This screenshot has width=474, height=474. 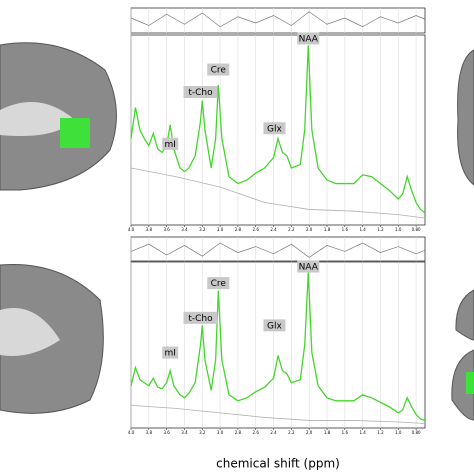 I want to click on x-axis-label: chemical shift (ppm), so click(x=278, y=464).